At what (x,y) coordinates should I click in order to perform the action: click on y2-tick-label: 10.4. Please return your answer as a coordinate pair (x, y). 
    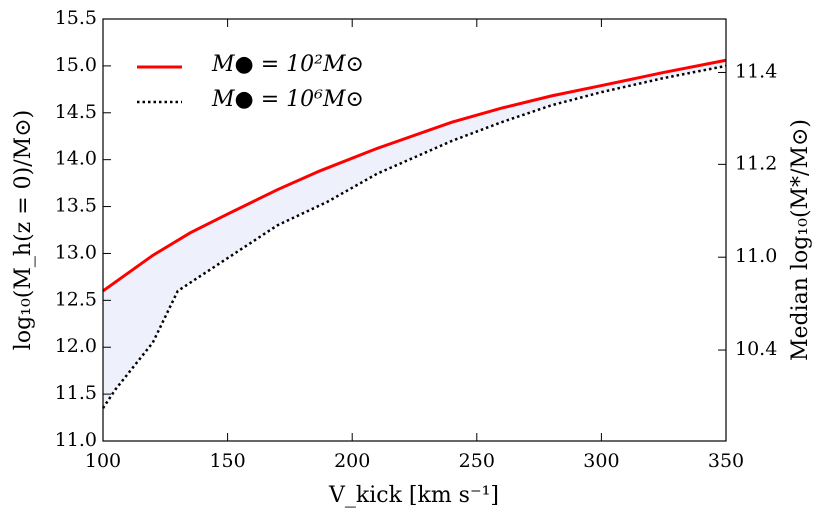
    Looking at the image, I should click on (756, 349).